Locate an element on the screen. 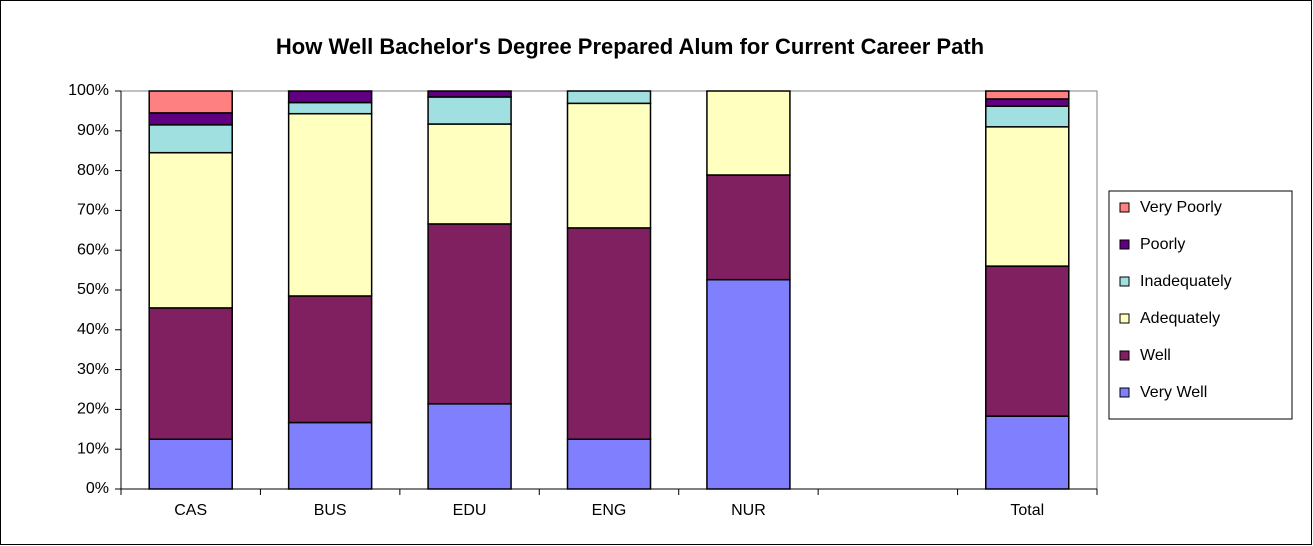 The image size is (1313, 546). y-tick-label: 80% is located at coordinates (93, 170).